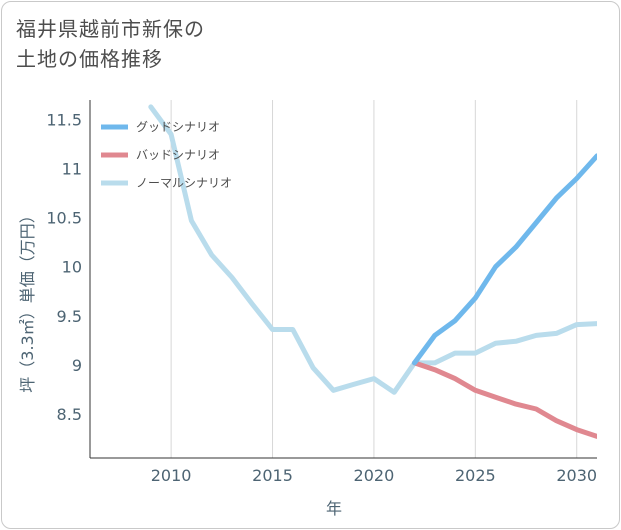 This screenshot has height=530, width=621. Describe the element at coordinates (171, 475) in the screenshot. I see `x-tick-label: 2010` at that location.